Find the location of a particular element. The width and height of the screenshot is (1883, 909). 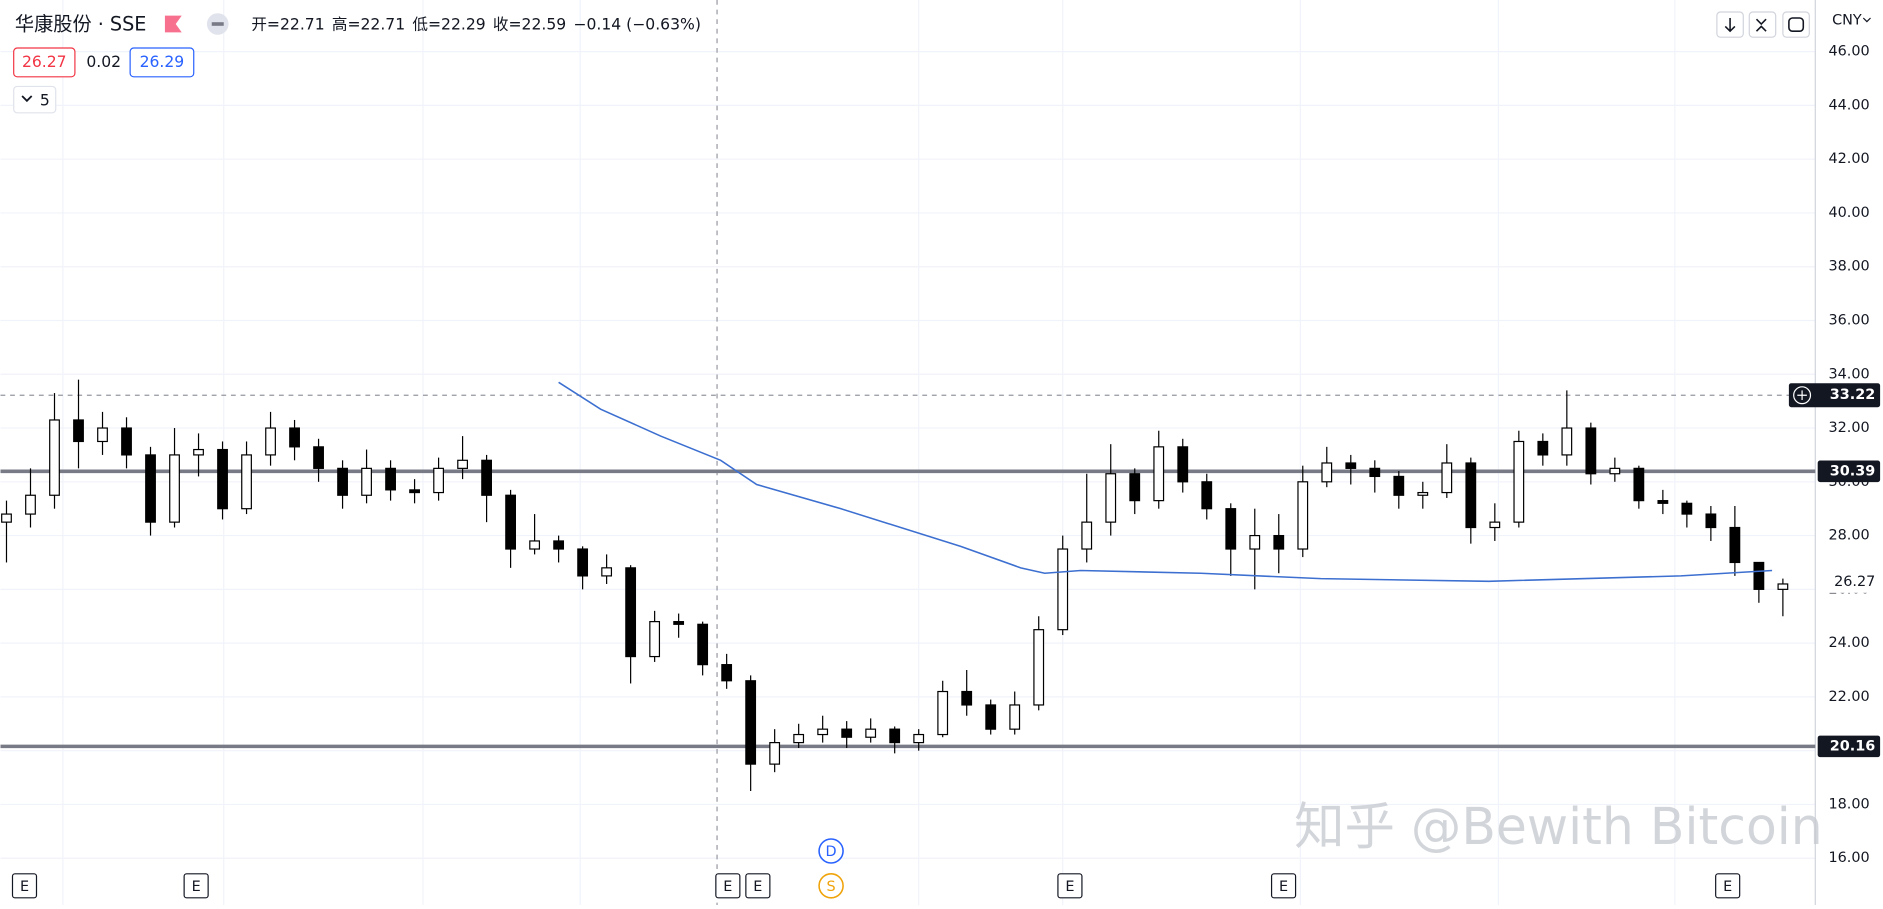

crosshair-label-box is located at coordinates (1834, 395).